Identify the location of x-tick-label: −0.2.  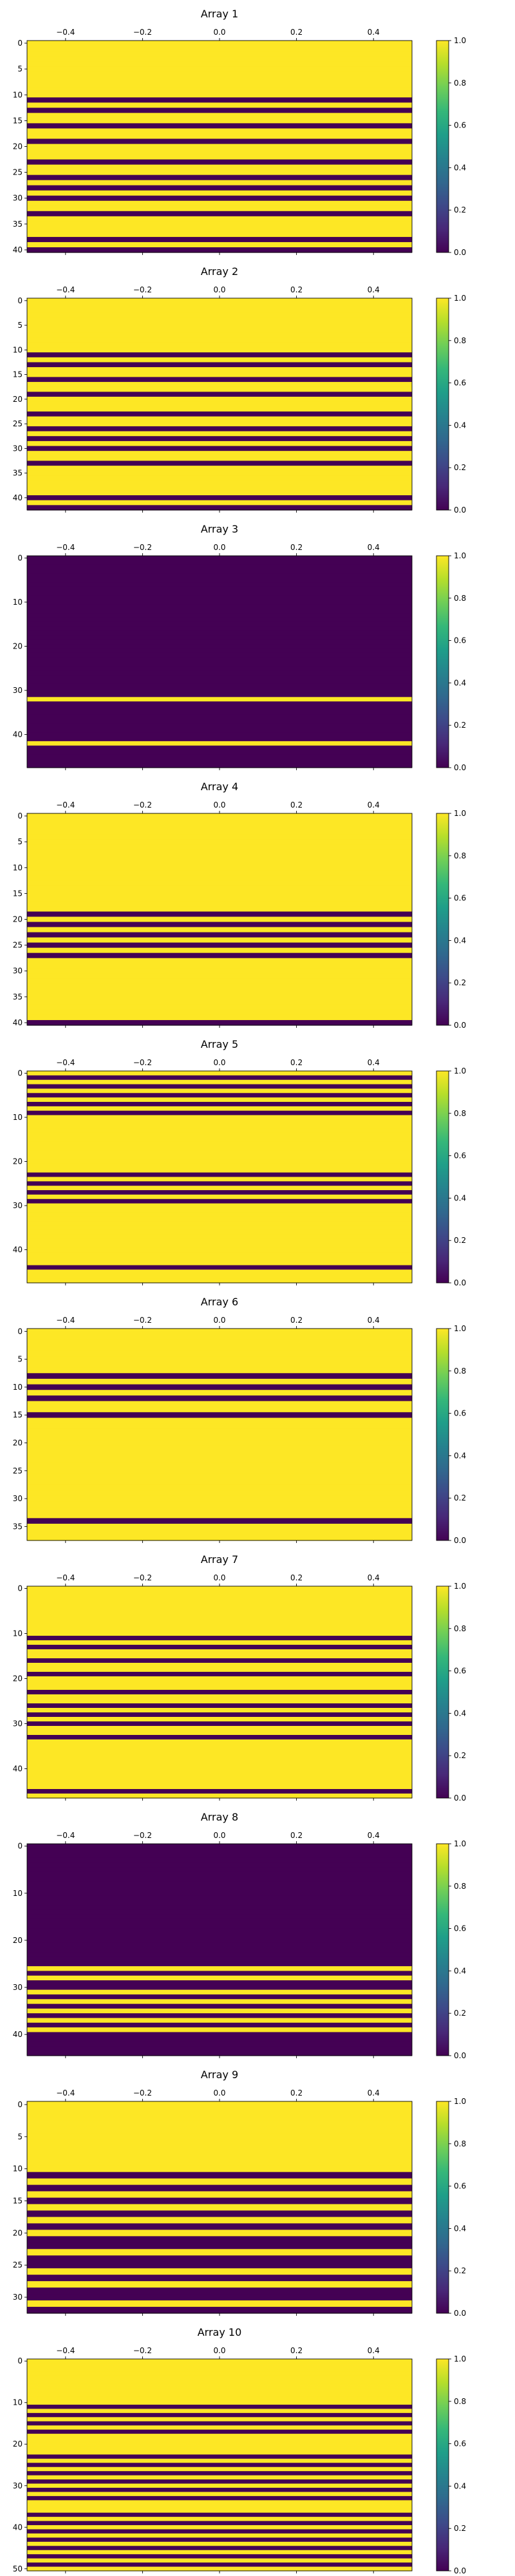
(143, 805).